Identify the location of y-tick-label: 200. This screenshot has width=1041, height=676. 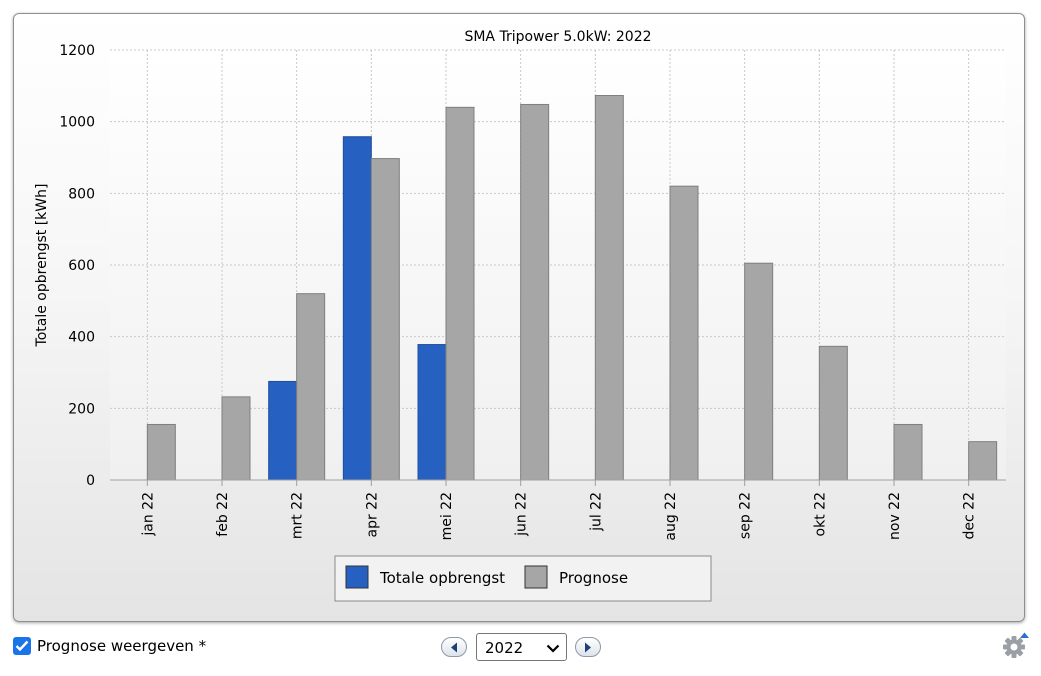
(81, 409).